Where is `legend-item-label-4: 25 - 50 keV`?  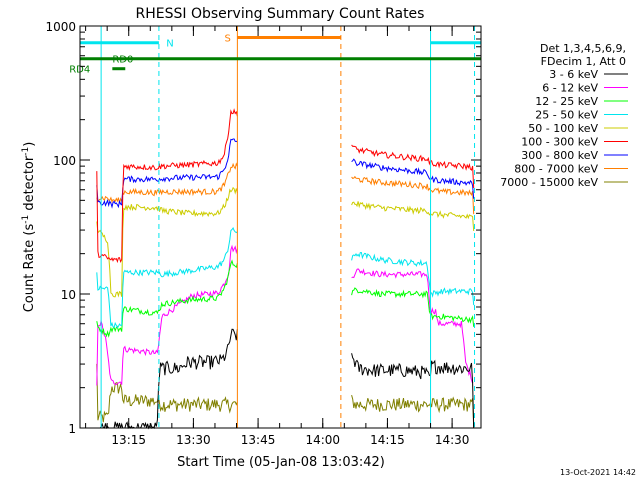
legend-item-label-4: 25 - 50 keV is located at coordinates (566, 115).